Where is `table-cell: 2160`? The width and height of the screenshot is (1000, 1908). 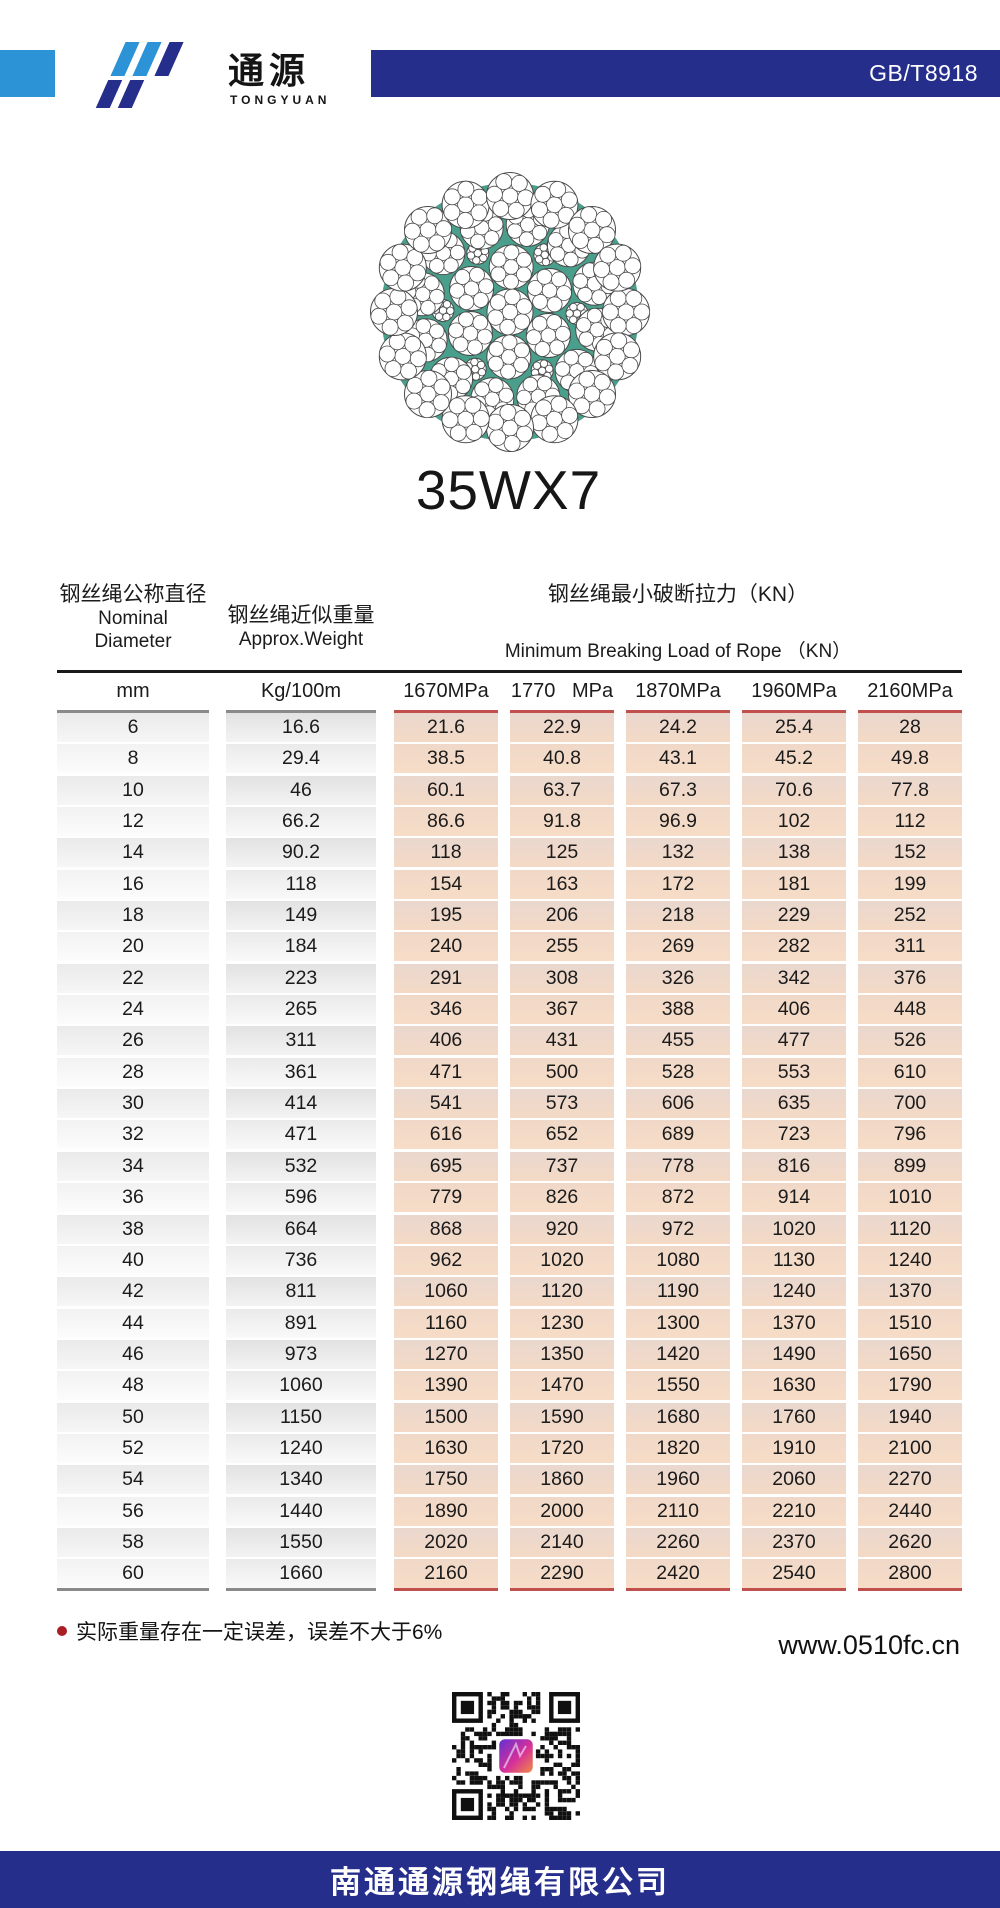 table-cell: 2160 is located at coordinates (446, 1574).